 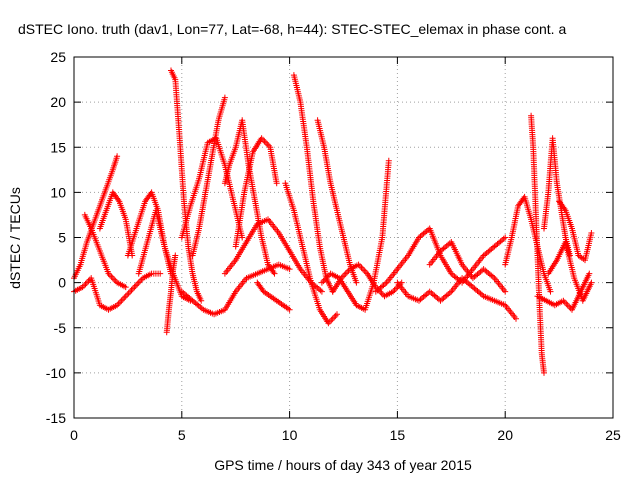 What do you see at coordinates (62, 238) in the screenshot?
I see `y-tick-label: 5` at bounding box center [62, 238].